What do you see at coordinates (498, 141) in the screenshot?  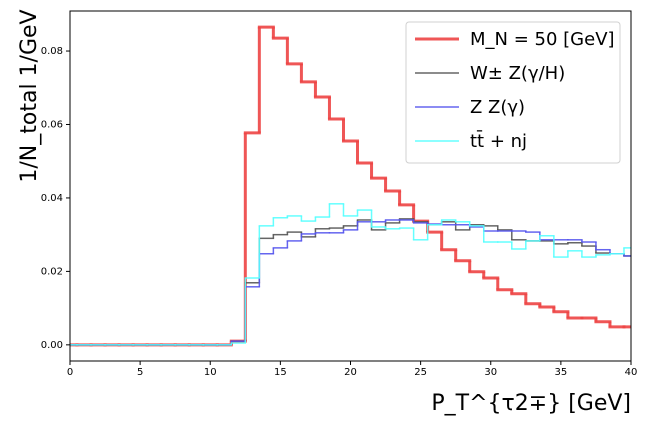 I see `legend-label: tt̄ + nj` at bounding box center [498, 141].